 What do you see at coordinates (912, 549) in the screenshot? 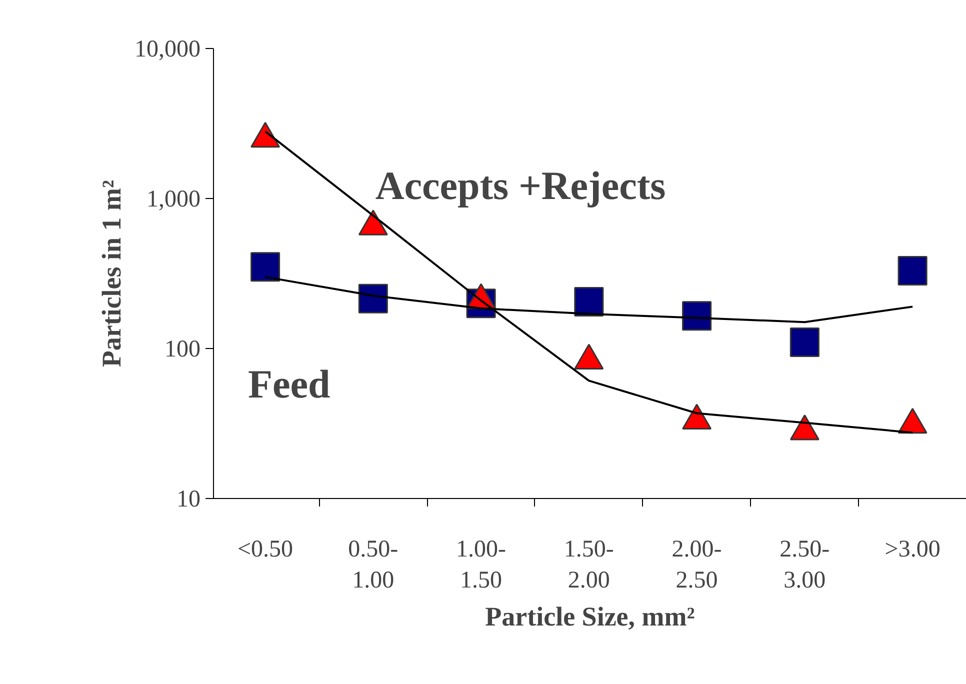
I see `x-tick-label: >3.00` at bounding box center [912, 549].